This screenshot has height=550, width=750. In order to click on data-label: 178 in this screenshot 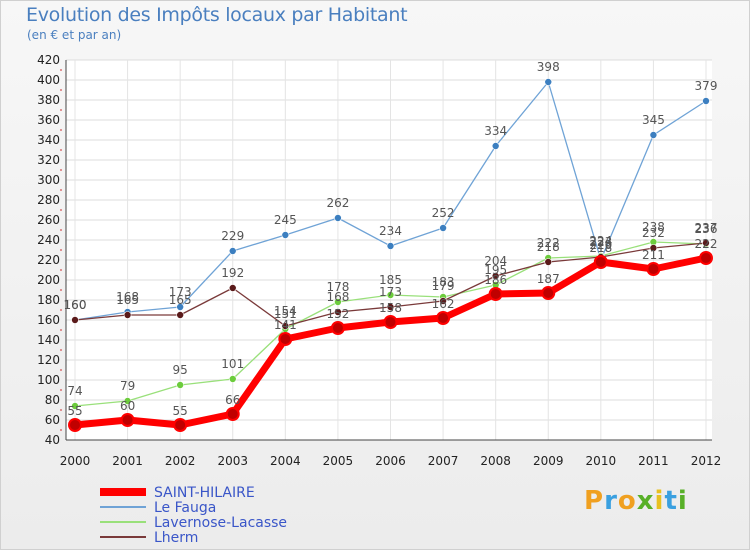, I will do `click(337, 287)`.